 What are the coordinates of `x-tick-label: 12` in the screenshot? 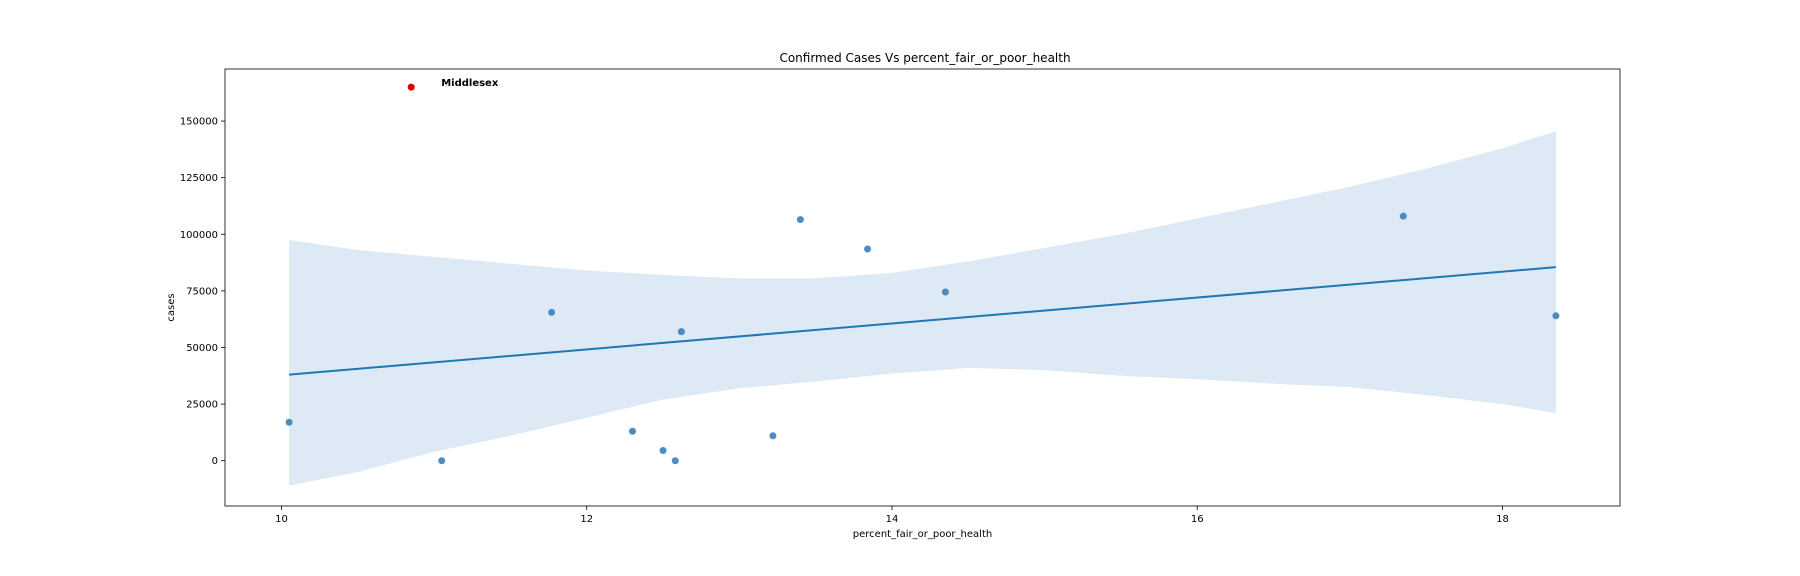 It's located at (586, 519).